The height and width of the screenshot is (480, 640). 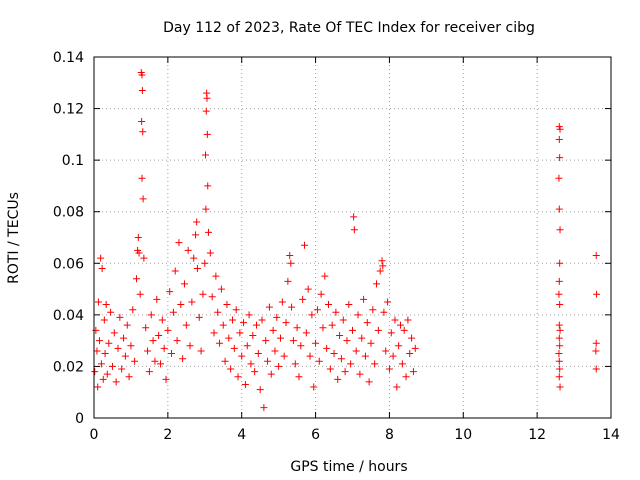 I want to click on x-tick-label: 2, so click(x=167, y=435).